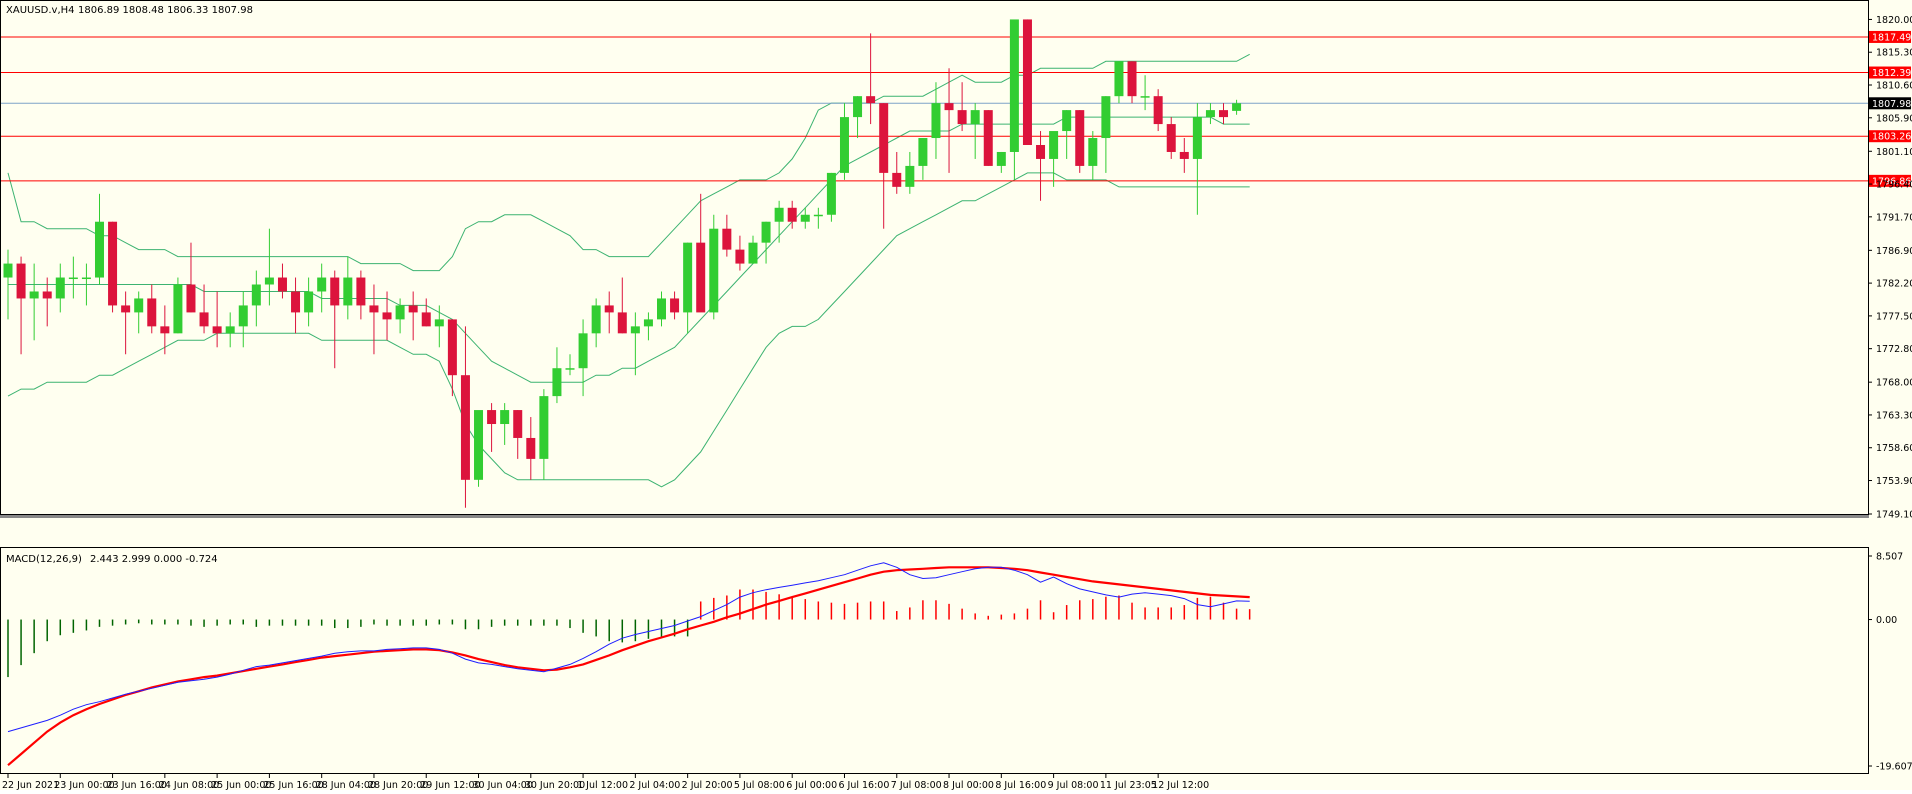 The image size is (1912, 794). Describe the element at coordinates (968, 785) in the screenshot. I see `time-axis-label: 8 Jul 00:00` at that location.